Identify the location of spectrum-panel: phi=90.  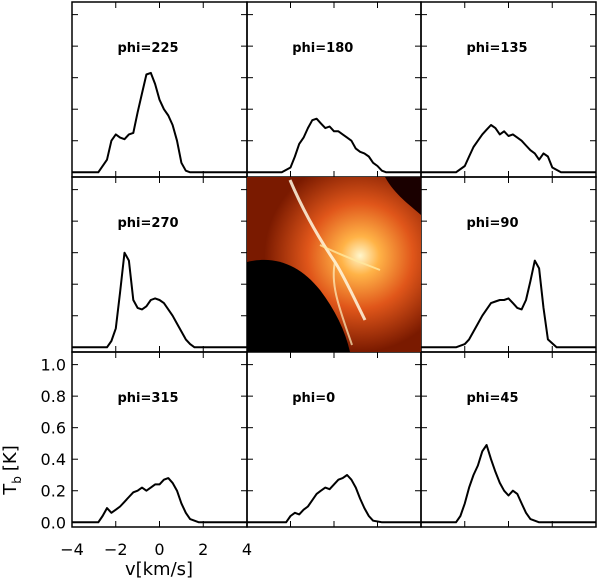
(508, 264).